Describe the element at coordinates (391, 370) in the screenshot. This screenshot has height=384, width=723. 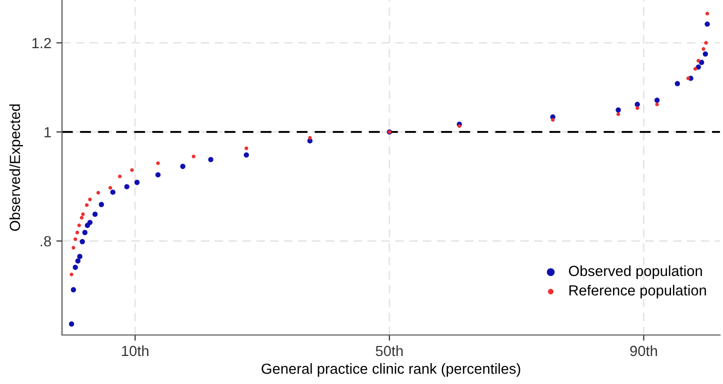
I see `x-axis-title: General practice clinic rank (percentiles)` at that location.